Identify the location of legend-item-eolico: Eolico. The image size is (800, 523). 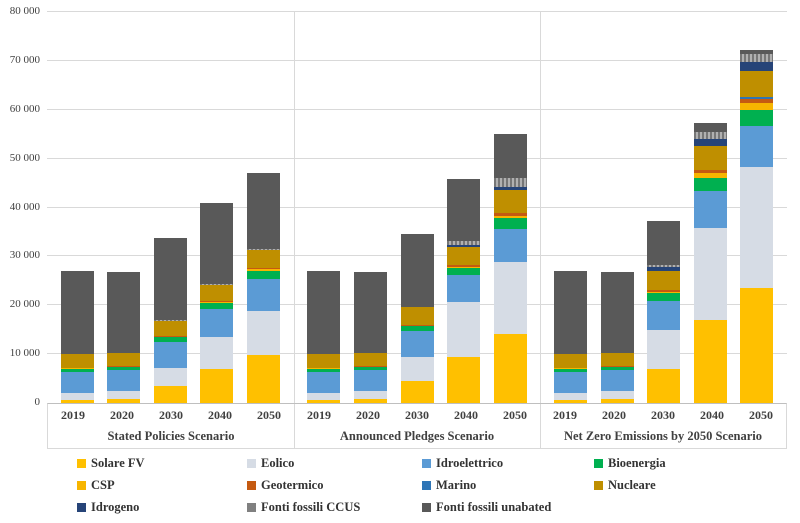
(334, 463).